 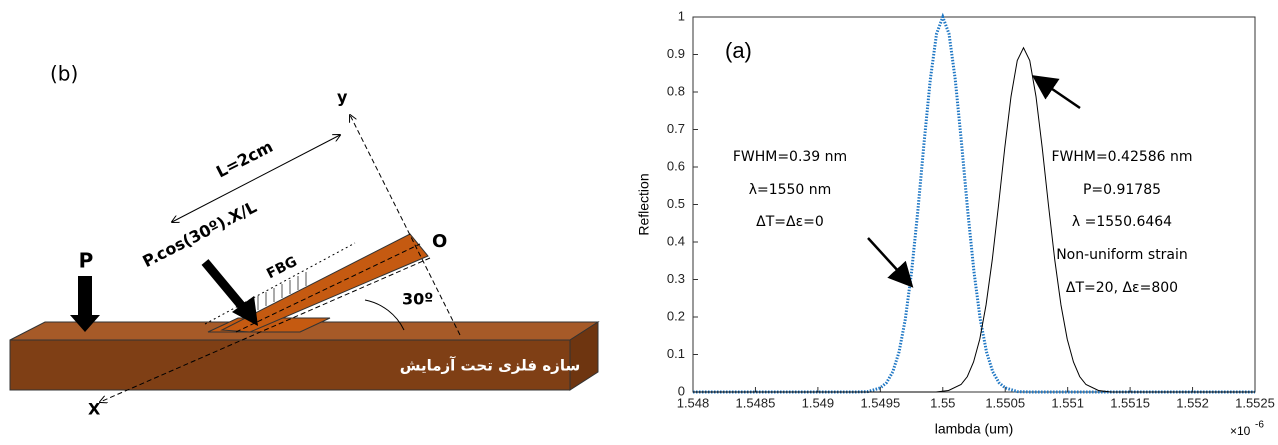 I want to click on length-arrow, so click(x=256, y=178).